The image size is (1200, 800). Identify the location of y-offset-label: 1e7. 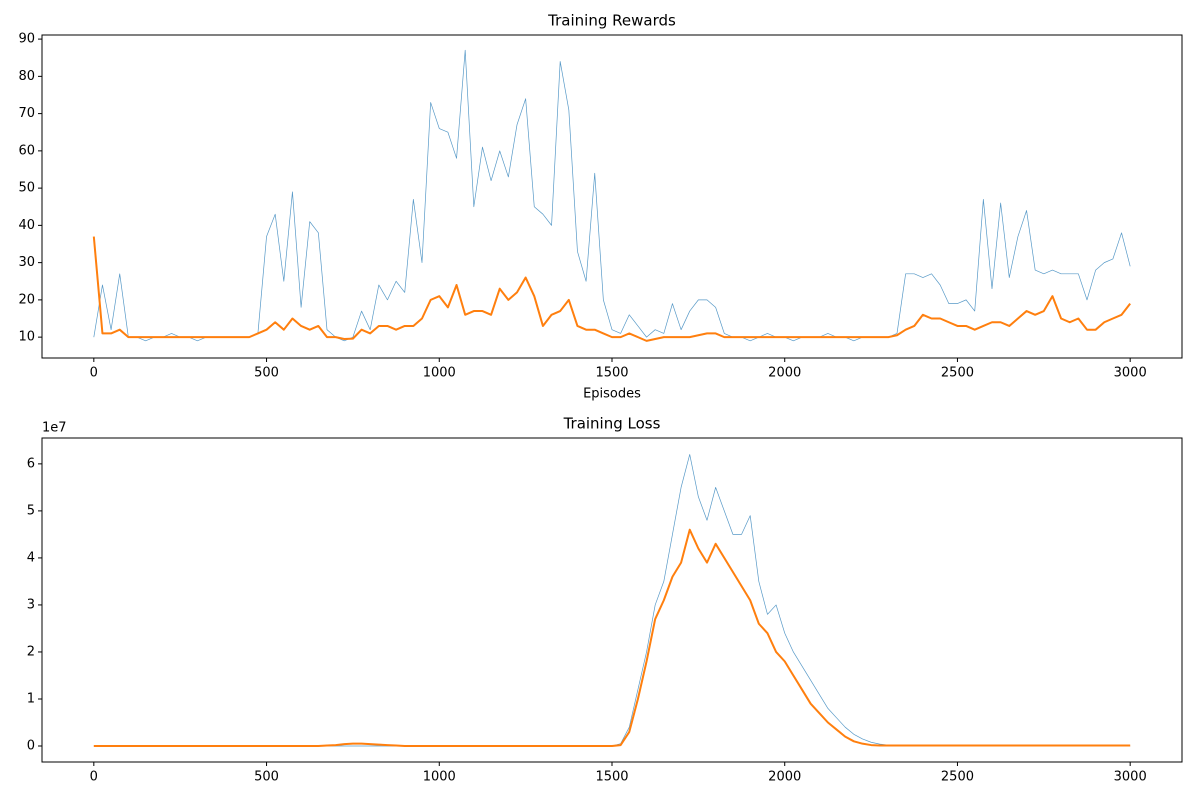
(54, 428).